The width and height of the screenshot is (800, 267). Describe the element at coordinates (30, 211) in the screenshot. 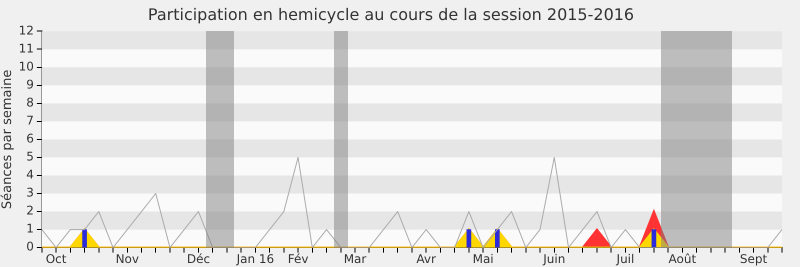

I see `y-tick-label: 2` at that location.